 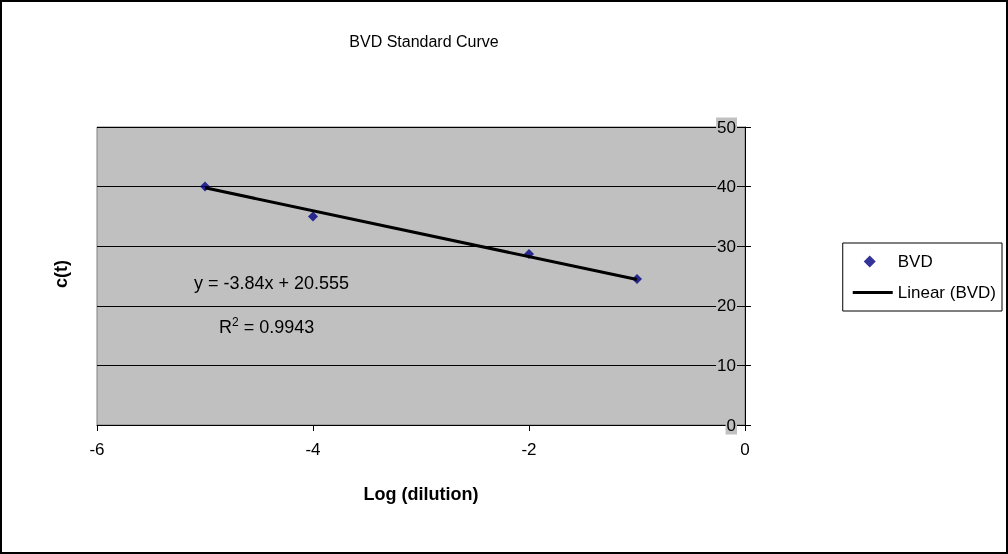 What do you see at coordinates (97, 449) in the screenshot?
I see `x-tick-label: -6` at bounding box center [97, 449].